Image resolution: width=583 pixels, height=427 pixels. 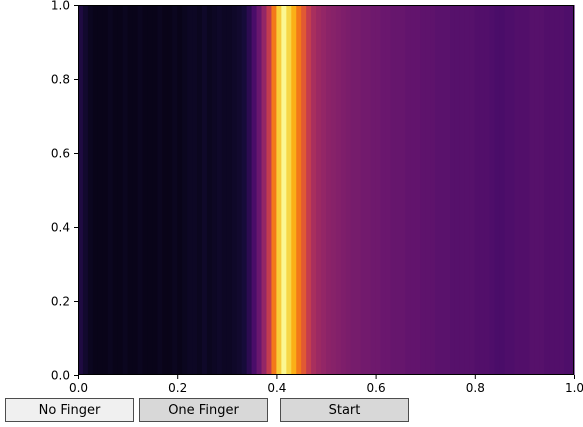 I want to click on x-tick-label: 0.8, so click(x=475, y=388).